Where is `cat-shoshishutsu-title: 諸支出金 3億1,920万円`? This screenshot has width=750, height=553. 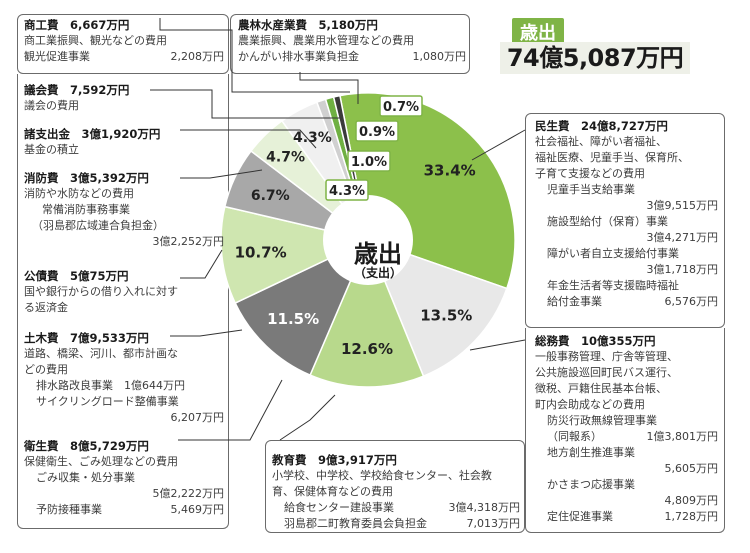
cat-shoshishutsu-title: 諸支出金 3億1,920万円 is located at coordinates (92, 134).